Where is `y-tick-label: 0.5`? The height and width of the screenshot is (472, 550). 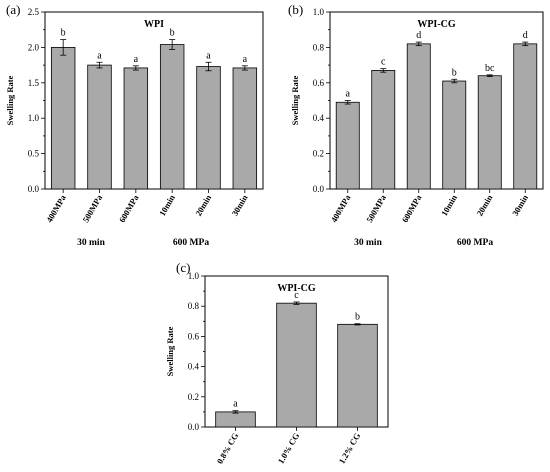
y-tick-label: 0.5 is located at coordinates (34, 154).